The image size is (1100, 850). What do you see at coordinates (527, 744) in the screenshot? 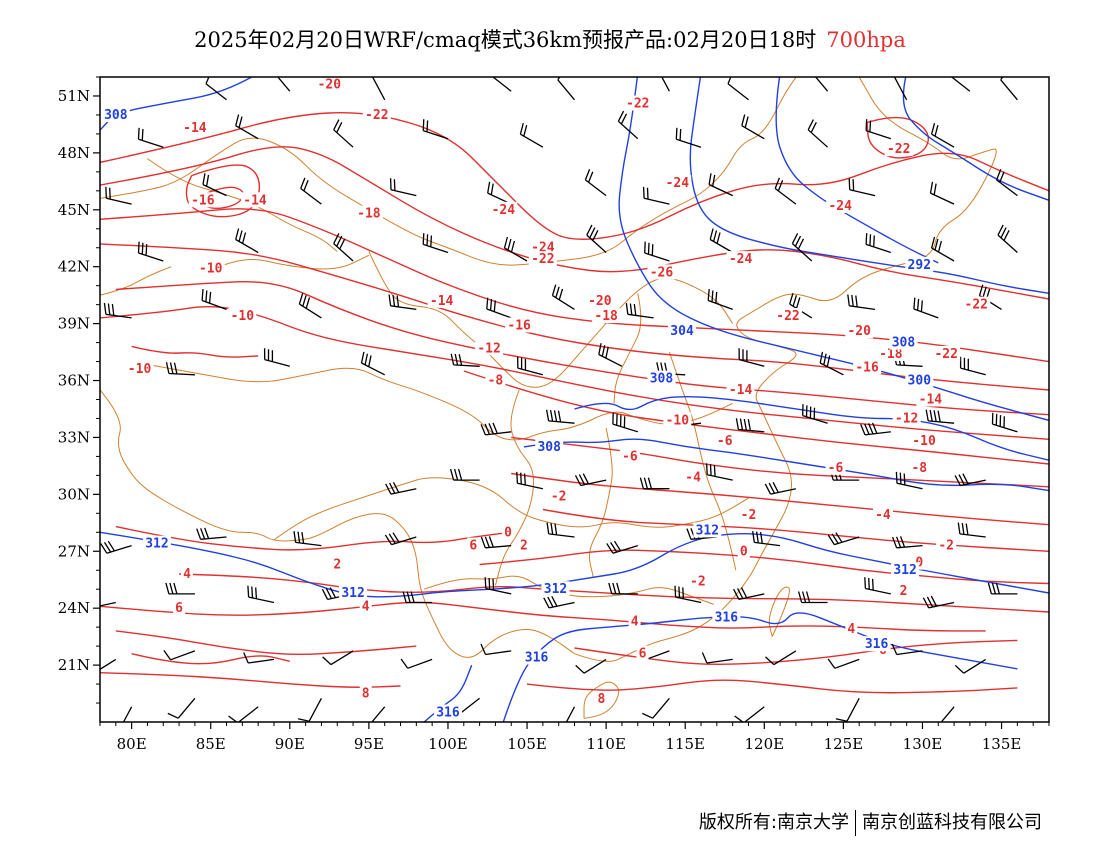
I see `lon-tick-label: 105E` at bounding box center [527, 744].